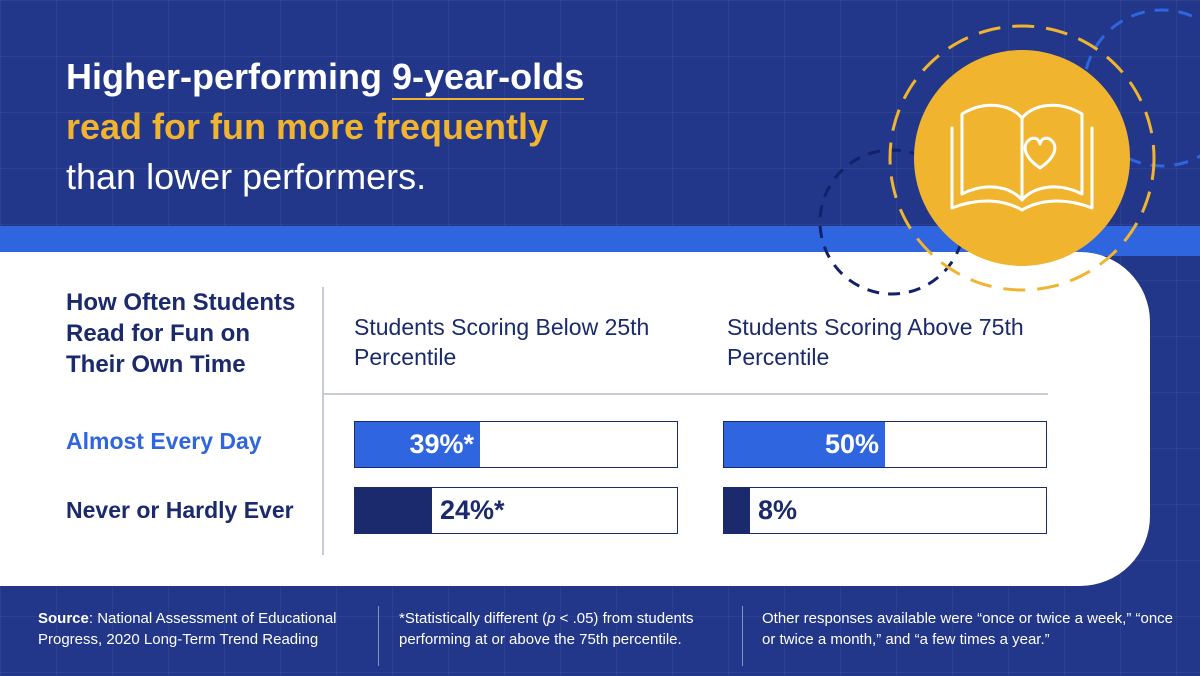 This screenshot has height=676, width=1200. I want to click on dashed-circle-decoration, so click(1141, 88).